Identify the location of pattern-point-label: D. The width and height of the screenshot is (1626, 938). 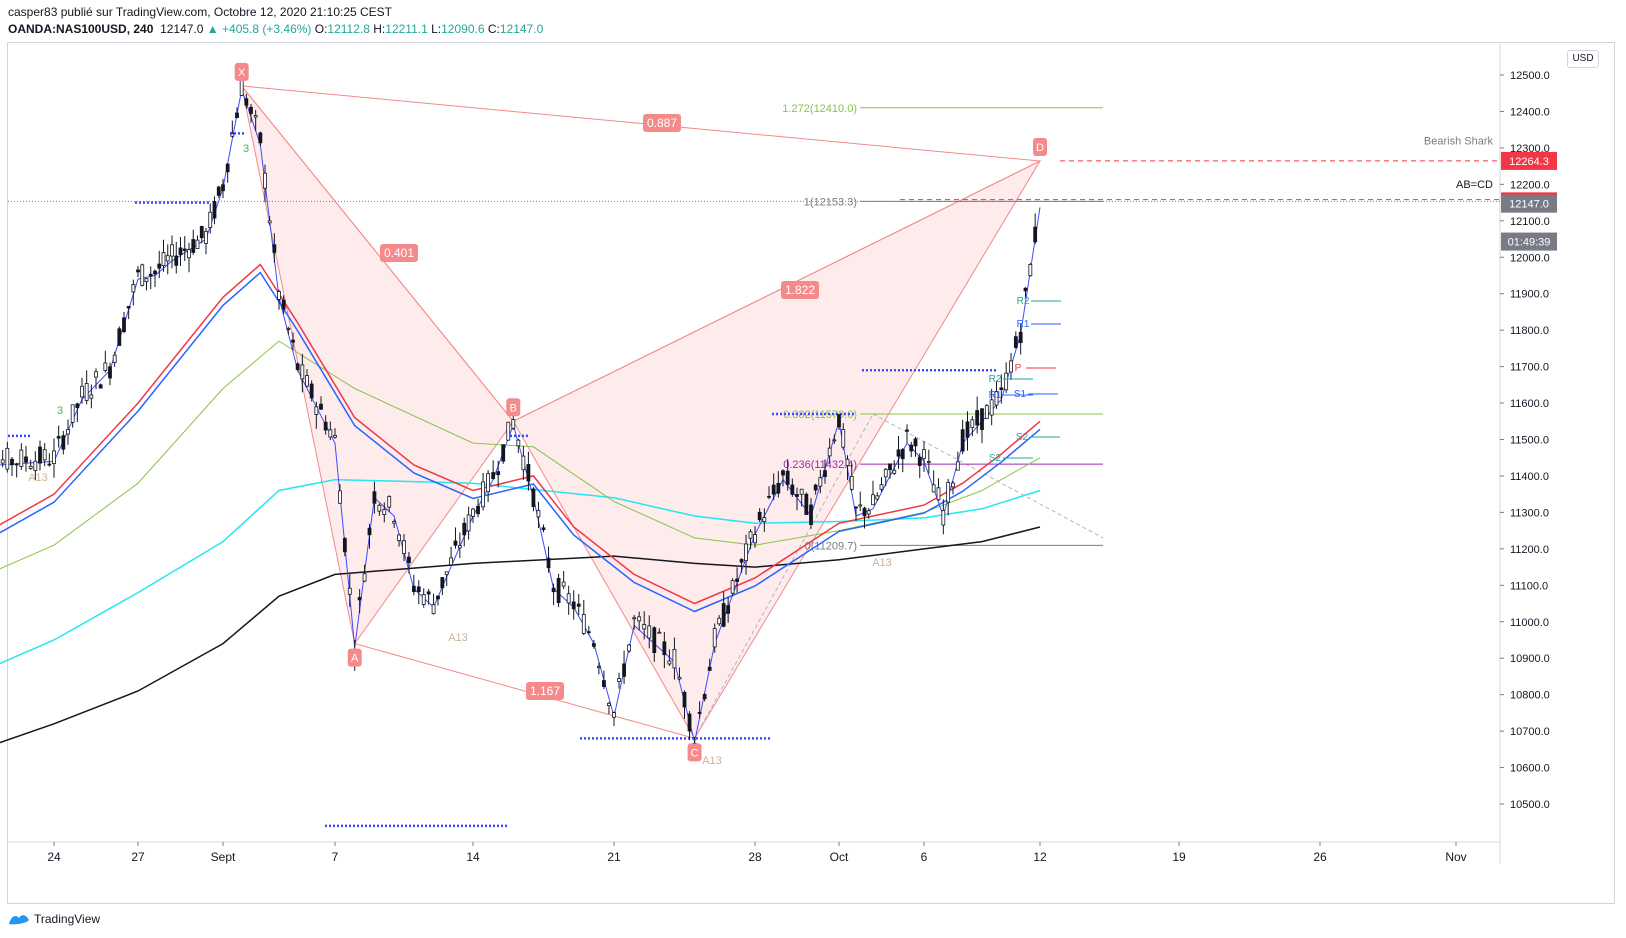
(1040, 148).